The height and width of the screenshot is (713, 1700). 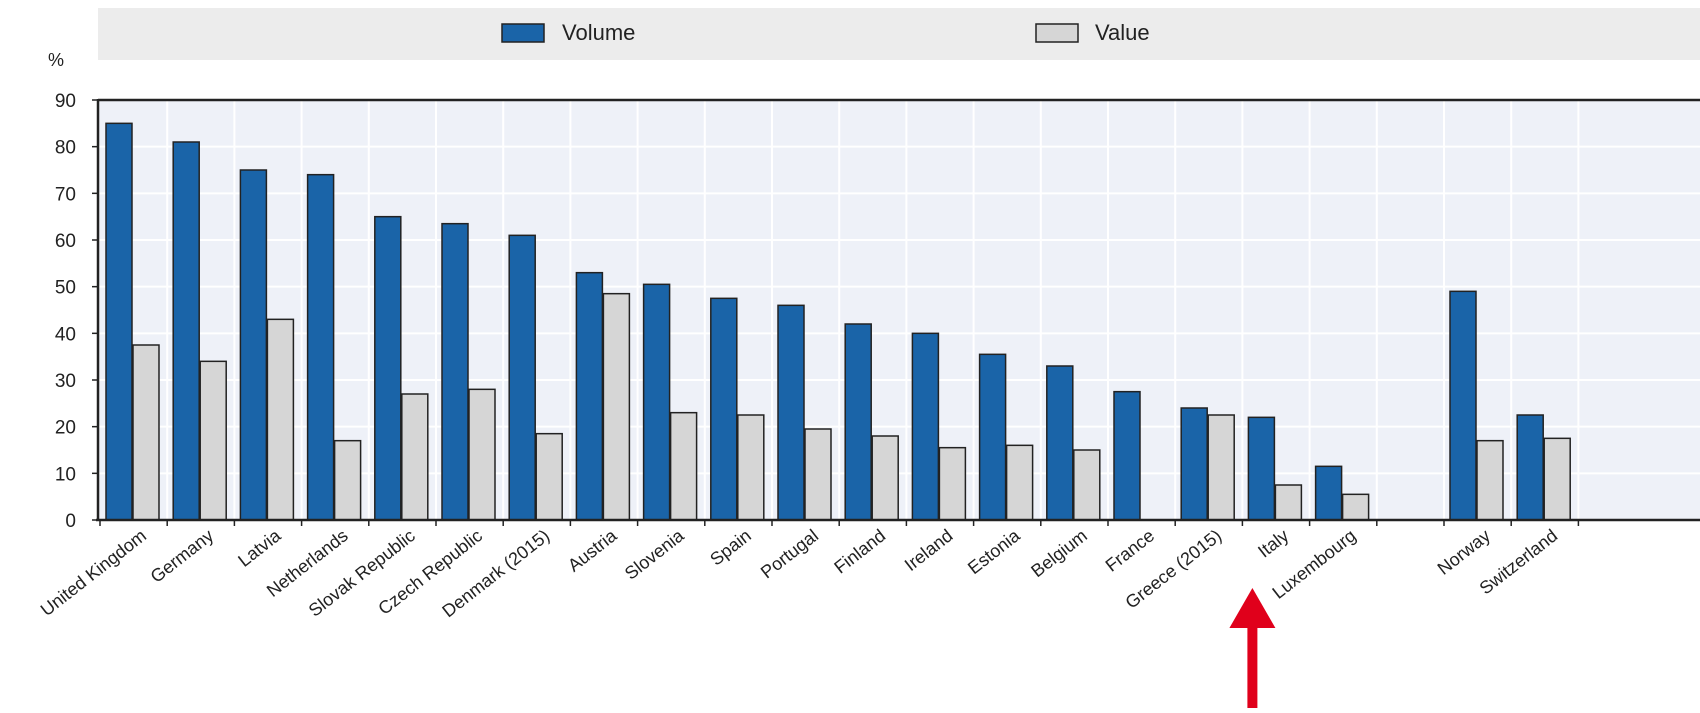 I want to click on y-axis-unit-label: %, so click(x=56, y=60).